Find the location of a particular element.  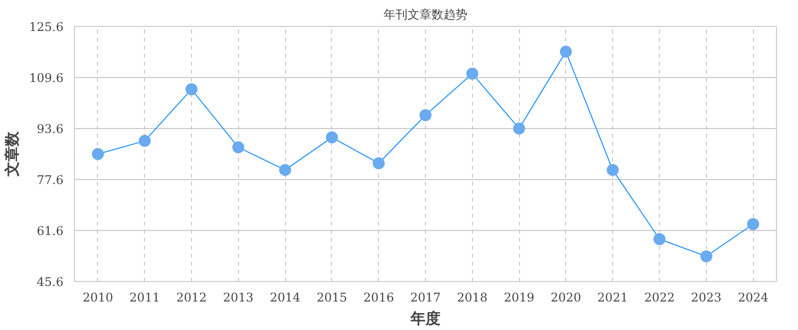

y-tick-label: 77.6 is located at coordinates (50, 180).